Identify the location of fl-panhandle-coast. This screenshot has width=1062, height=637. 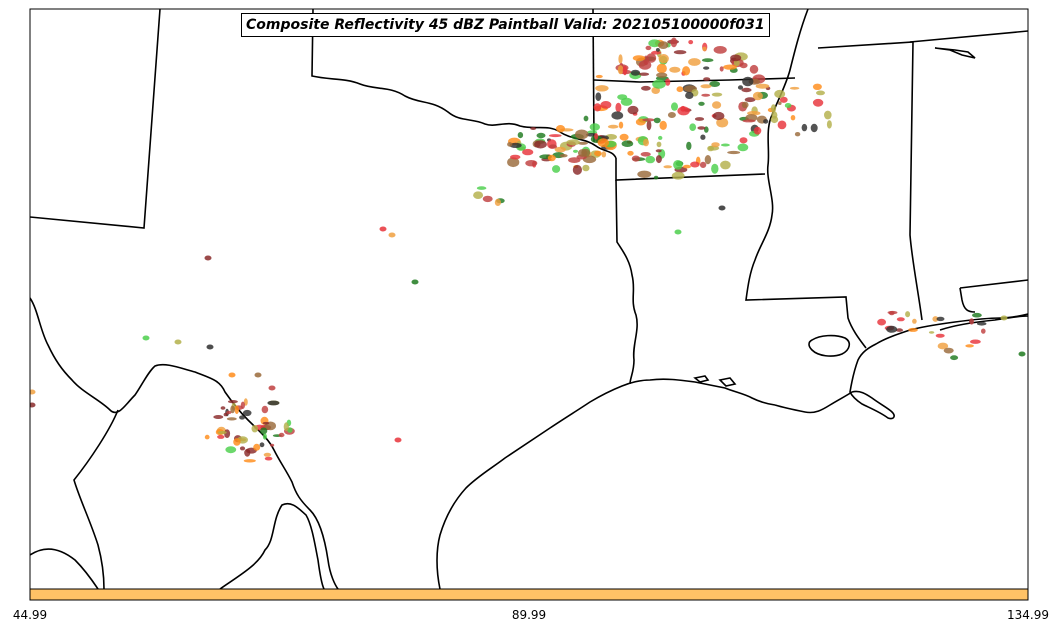
(983, 323).